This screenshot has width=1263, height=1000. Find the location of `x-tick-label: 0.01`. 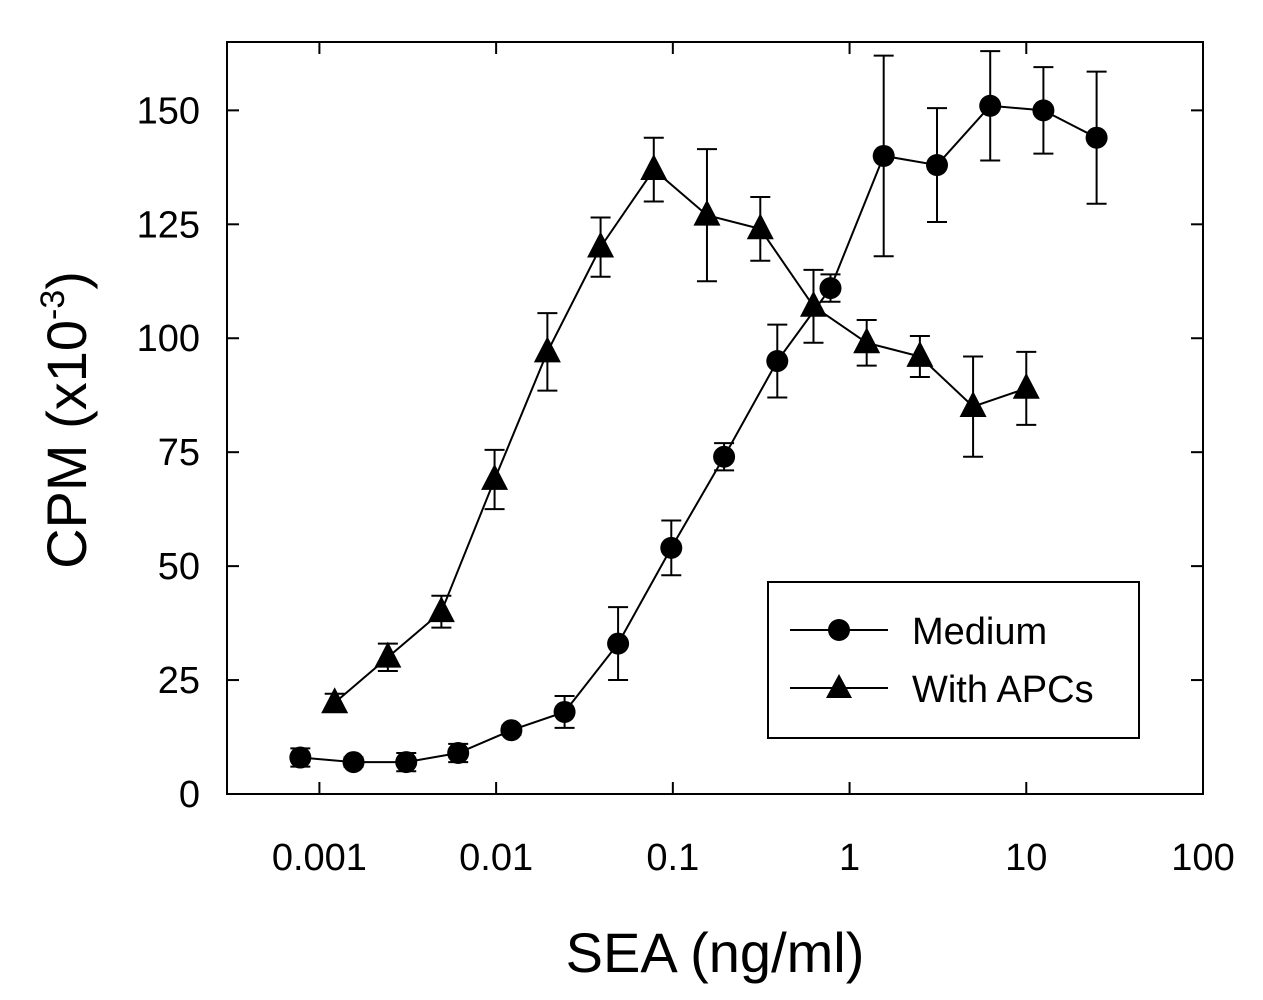

x-tick-label: 0.01 is located at coordinates (496, 858).